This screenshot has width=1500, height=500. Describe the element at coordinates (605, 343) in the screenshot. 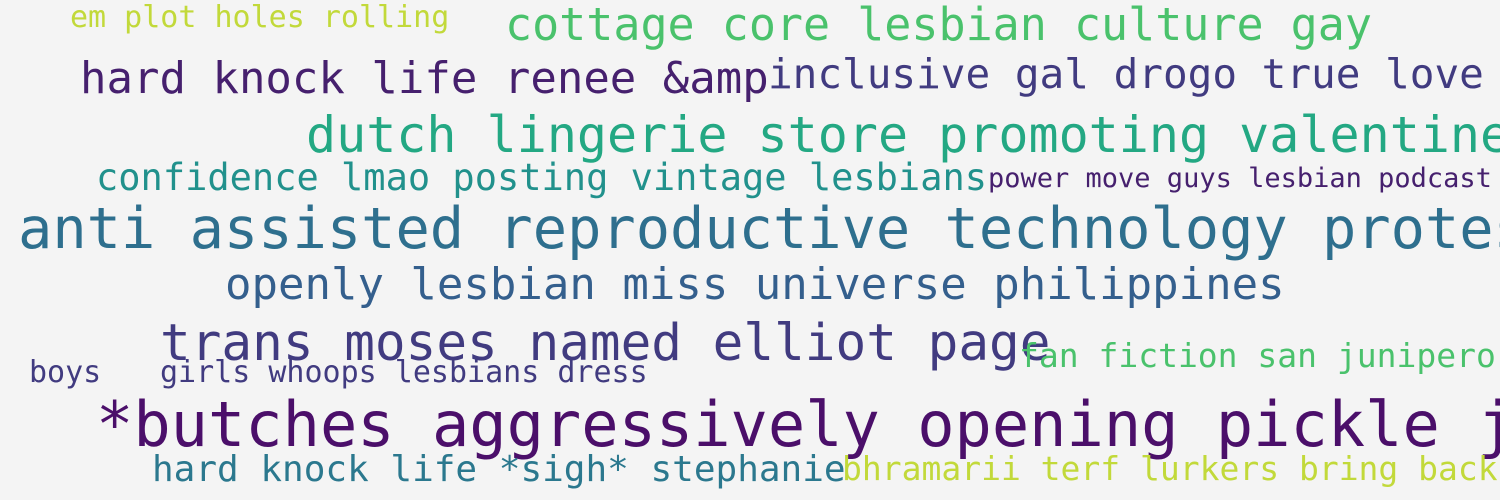

I see `phrase-trans-moses: trans moses named elliot page` at that location.